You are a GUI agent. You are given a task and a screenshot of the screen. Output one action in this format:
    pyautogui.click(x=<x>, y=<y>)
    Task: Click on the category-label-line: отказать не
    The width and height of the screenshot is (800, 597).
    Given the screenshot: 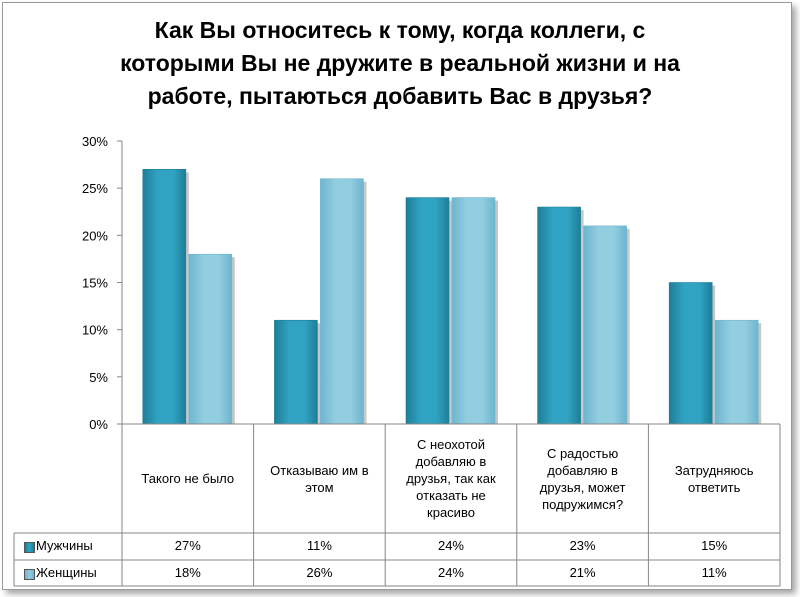 What is the action you would take?
    pyautogui.click(x=451, y=495)
    